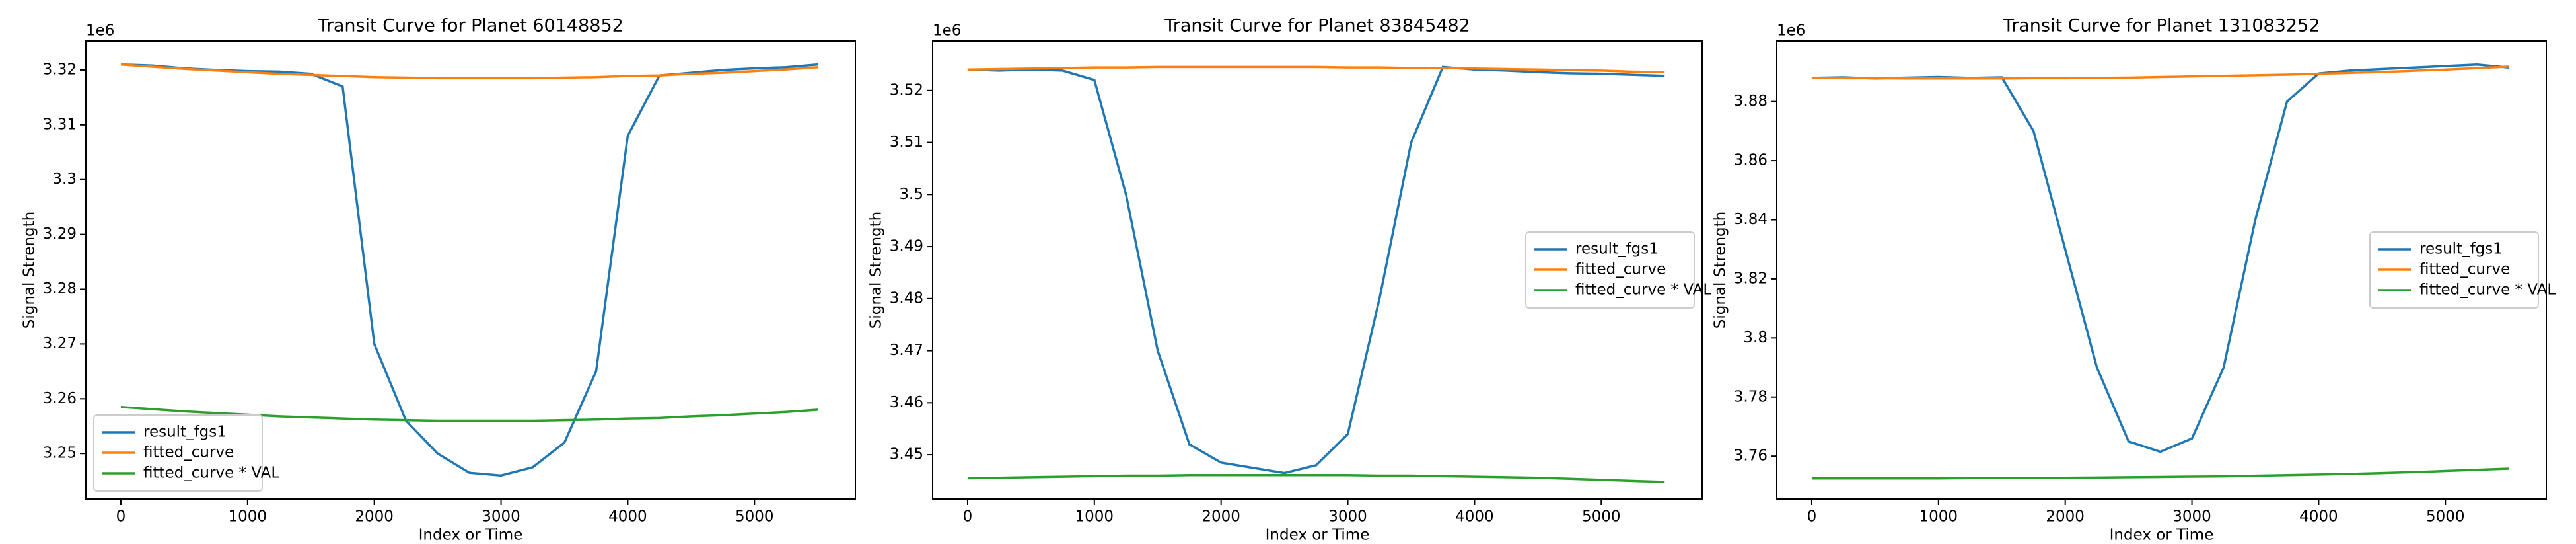 The width and height of the screenshot is (2576, 544). I want to click on y-tick-label: 3.8, so click(1756, 338).